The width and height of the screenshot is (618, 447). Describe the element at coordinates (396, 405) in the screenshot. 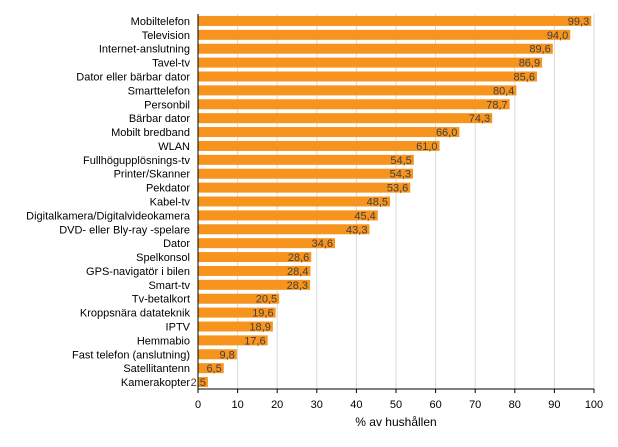

I see `x-tick-label: 50` at that location.